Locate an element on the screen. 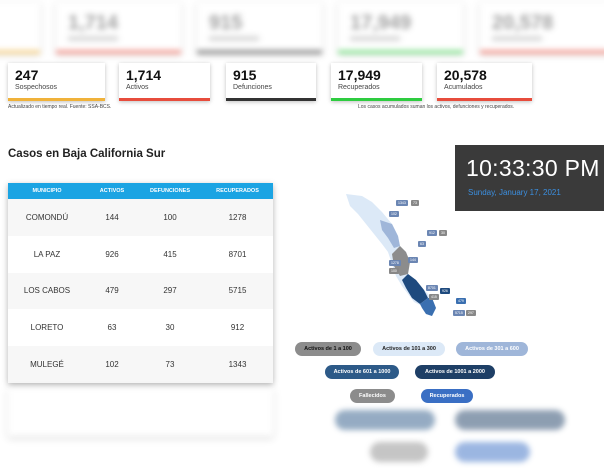 The height and width of the screenshot is (468, 604). blurred-card-value: 915 is located at coordinates (226, 23).